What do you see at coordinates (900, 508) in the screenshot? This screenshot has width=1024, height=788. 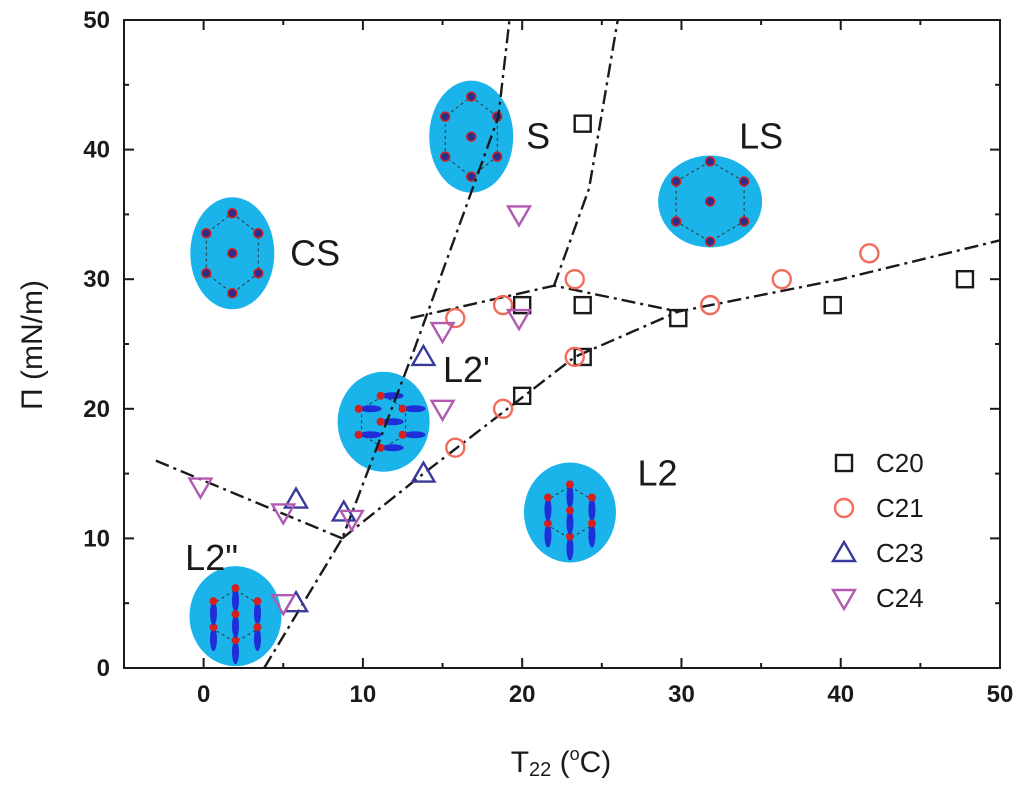 I see `legend-label-C21: C21` at bounding box center [900, 508].